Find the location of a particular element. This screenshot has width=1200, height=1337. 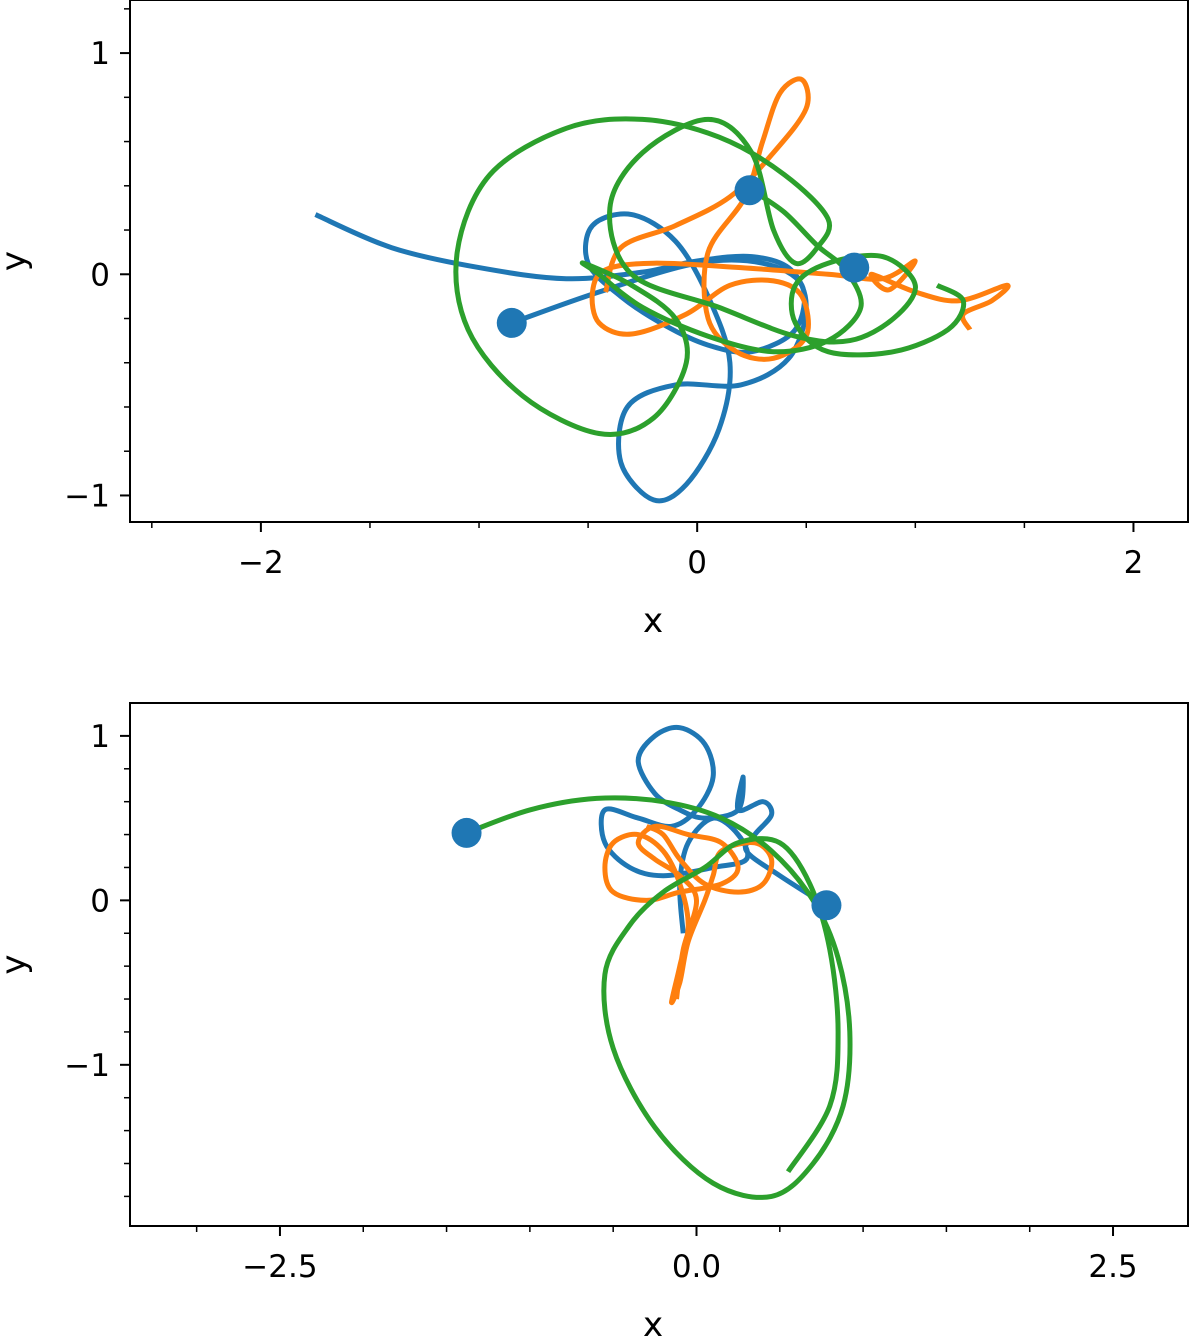

x-tick-label: 0 is located at coordinates (697, 563).